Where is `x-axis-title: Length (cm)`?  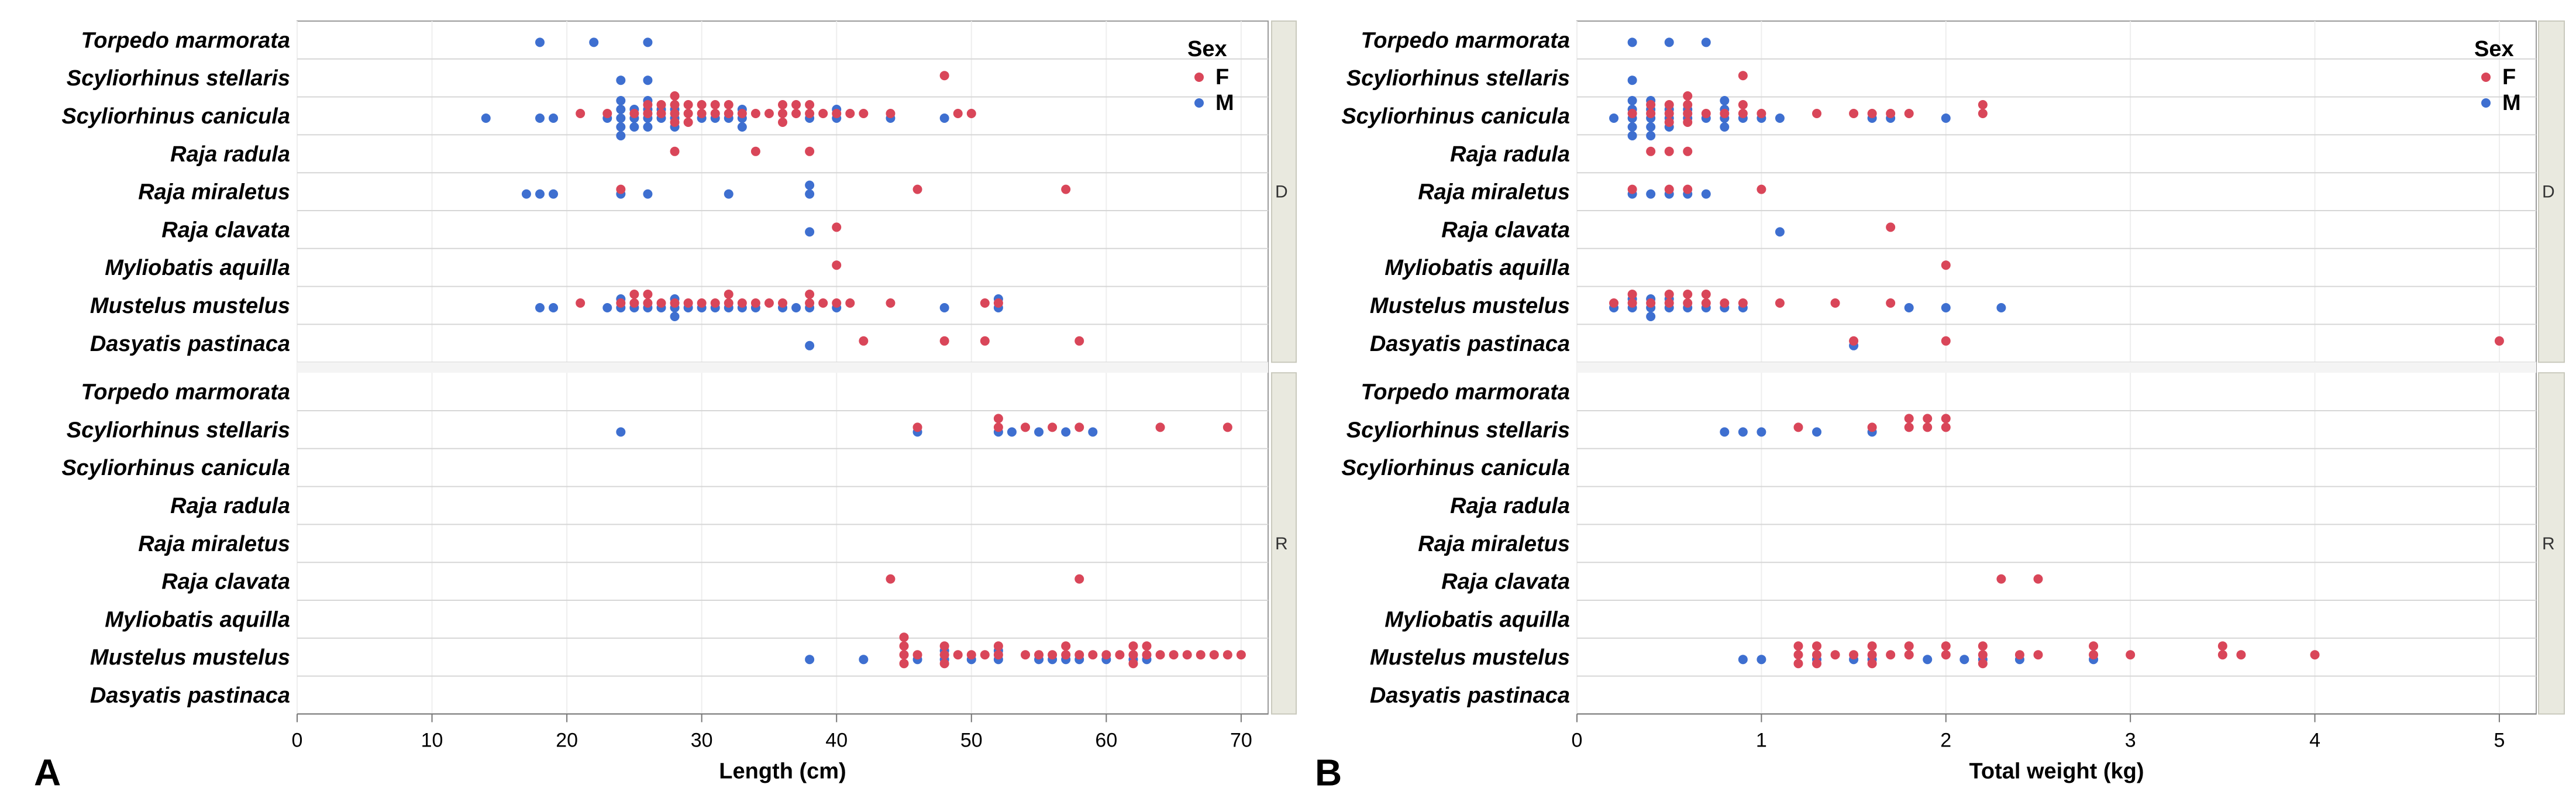
x-axis-title: Length (cm) is located at coordinates (782, 771).